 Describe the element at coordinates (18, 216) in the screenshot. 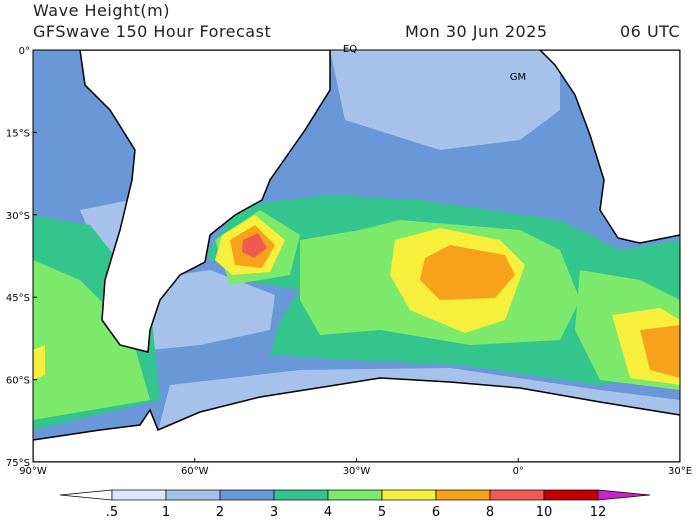

I see `lat-label: 30°S` at that location.